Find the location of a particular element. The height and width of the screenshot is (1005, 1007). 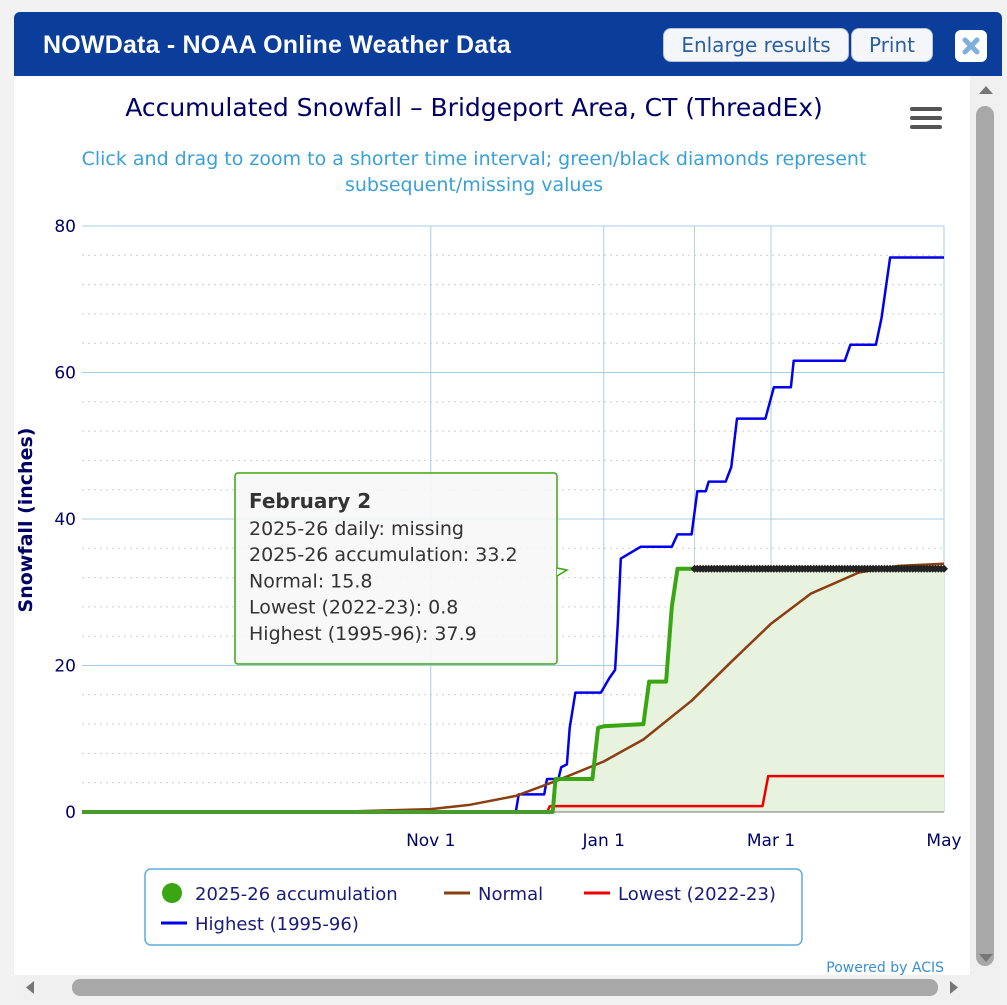

missing-value-diamond is located at coordinates (944, 568).